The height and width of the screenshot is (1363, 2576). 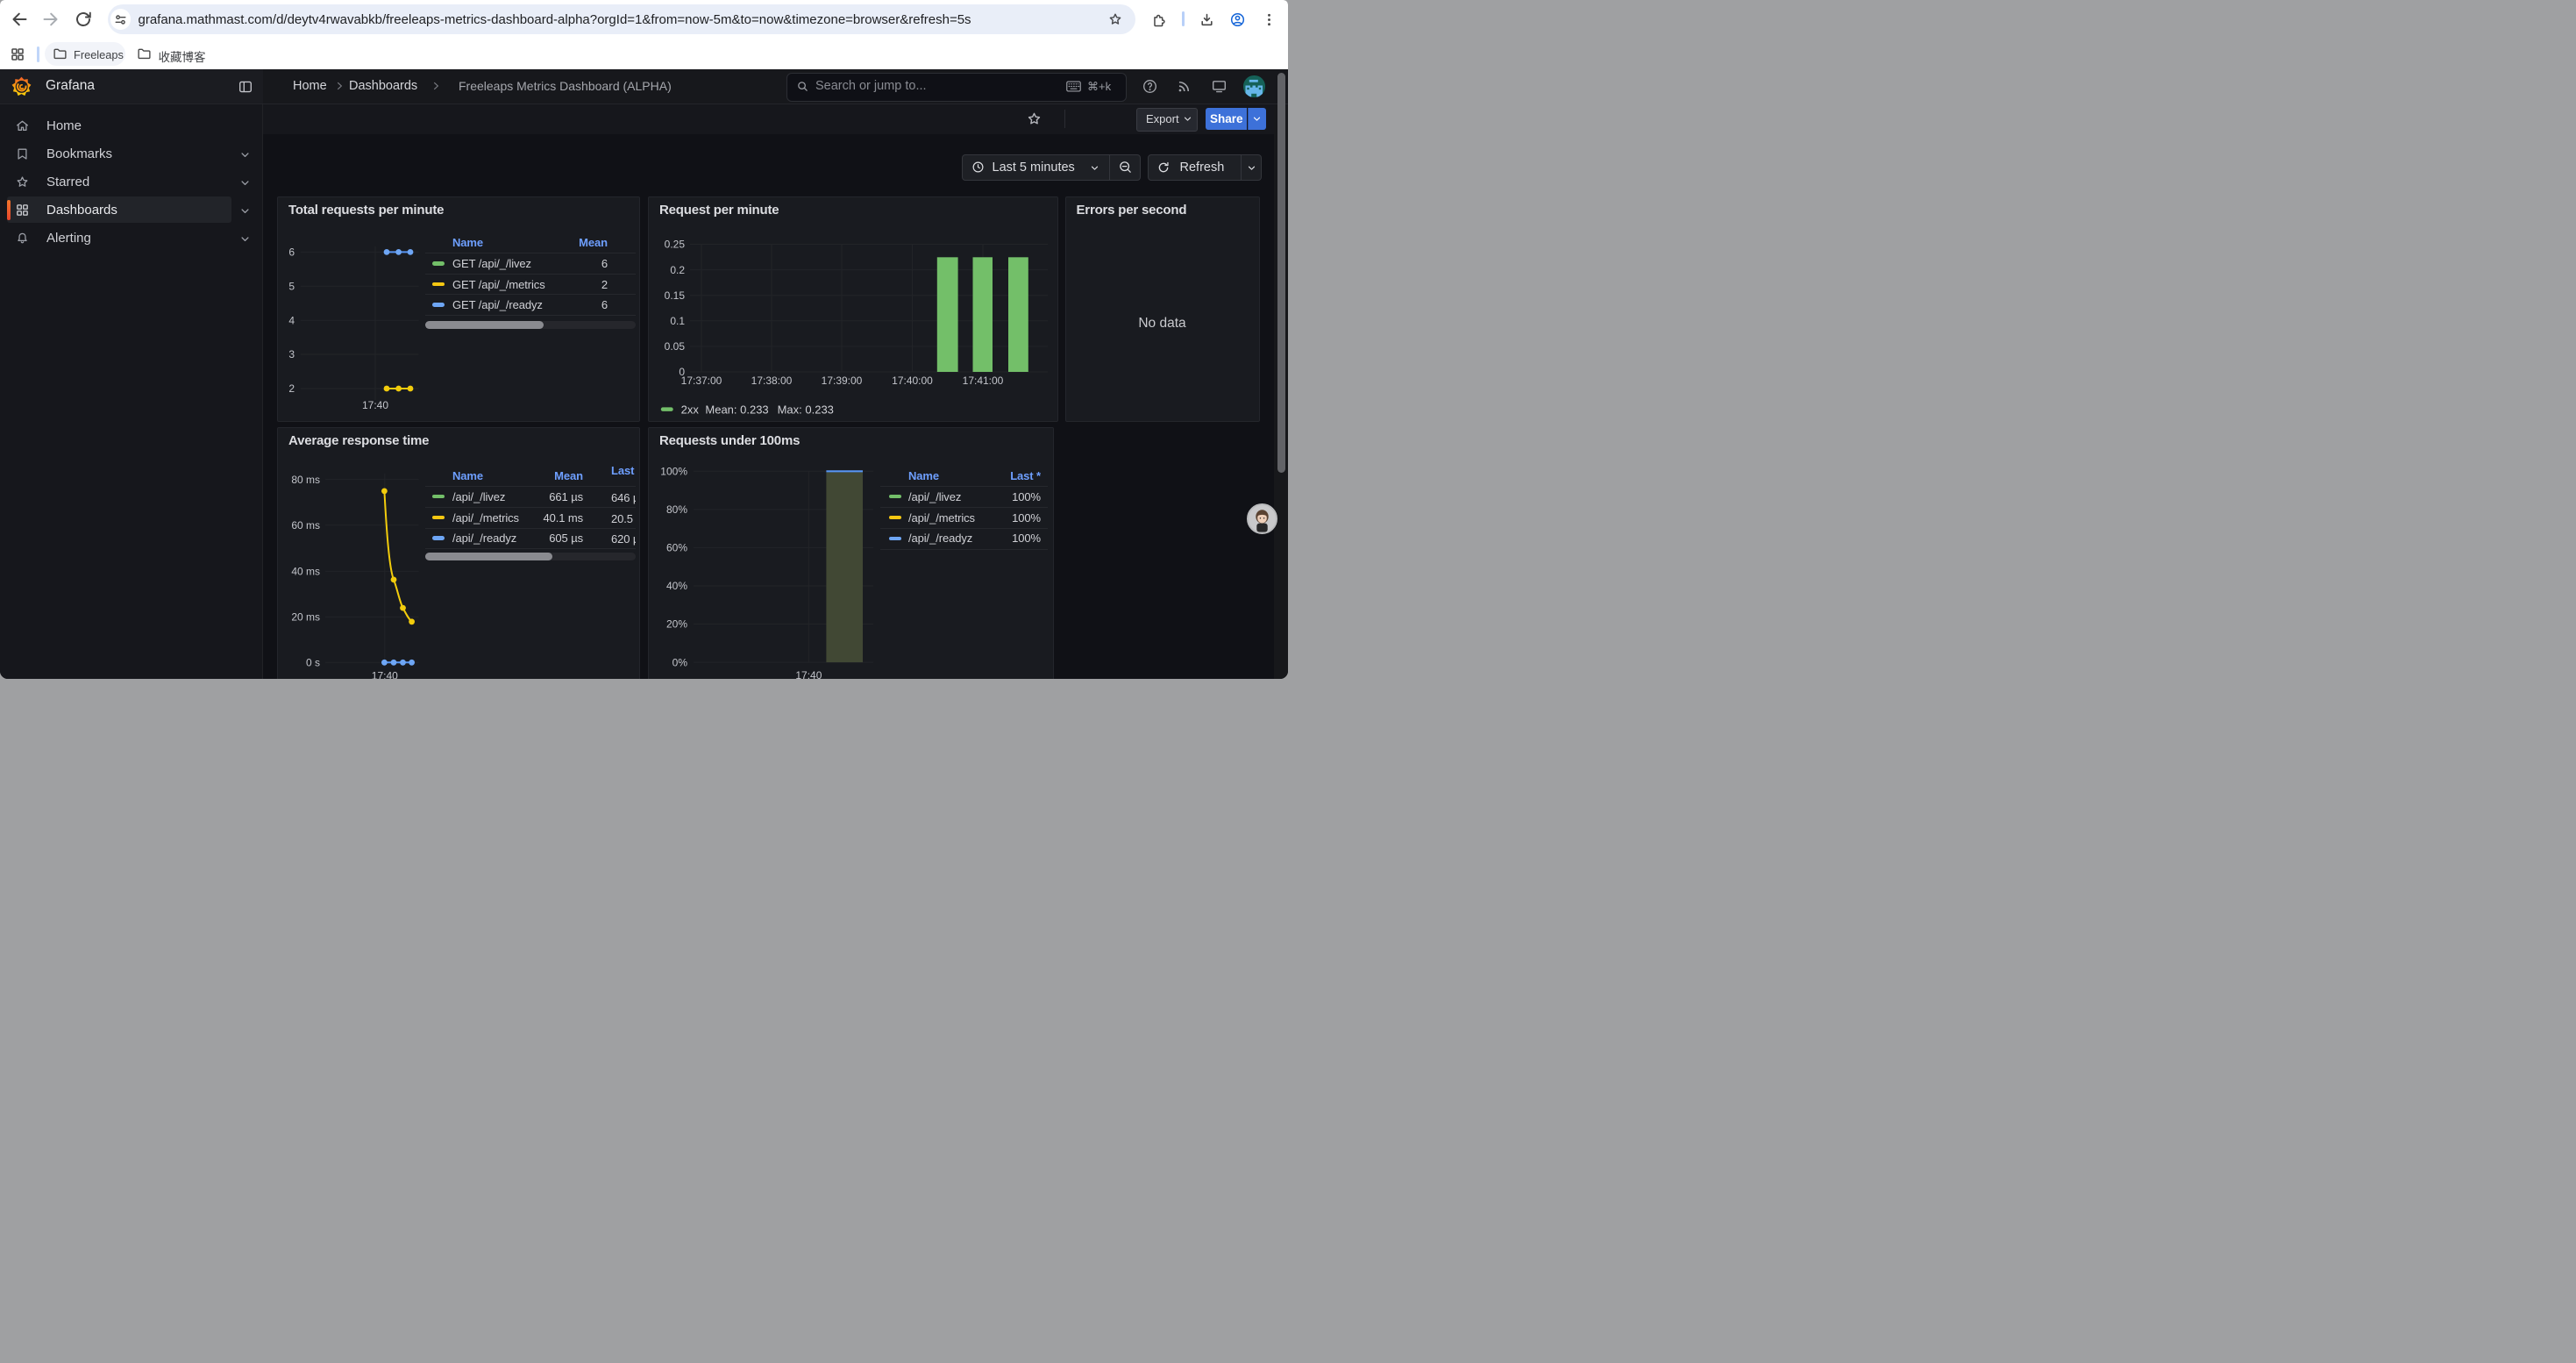 I want to click on svg-text: Max: 0.233, so click(x=806, y=410).